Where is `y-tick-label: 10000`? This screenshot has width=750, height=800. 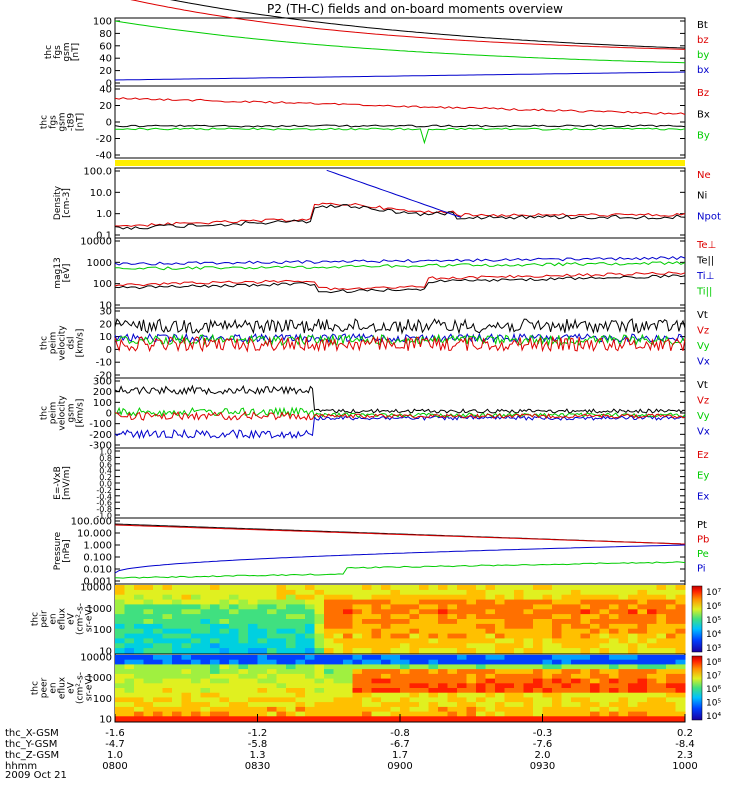
y-tick-label: 10000 is located at coordinates (96, 658).